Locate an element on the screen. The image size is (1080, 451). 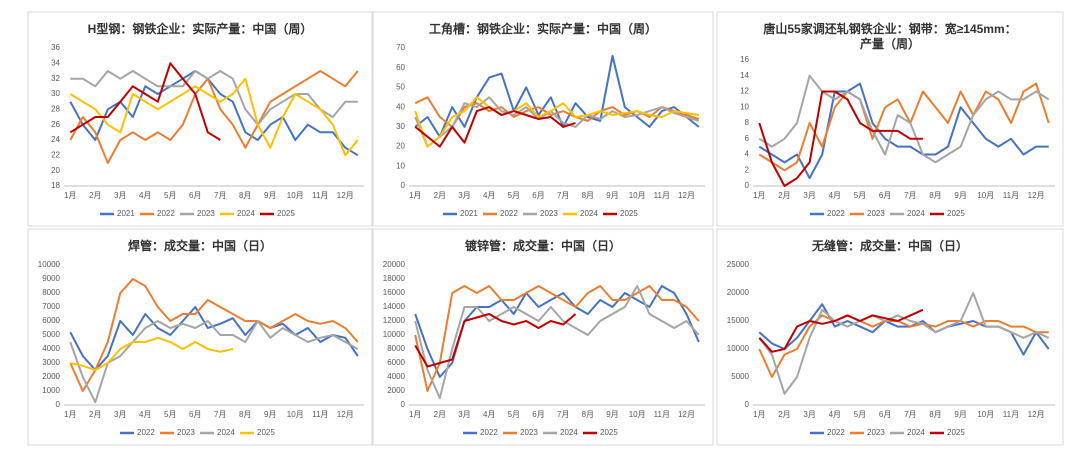
y-tick-label: 1000 is located at coordinates (51, 390).